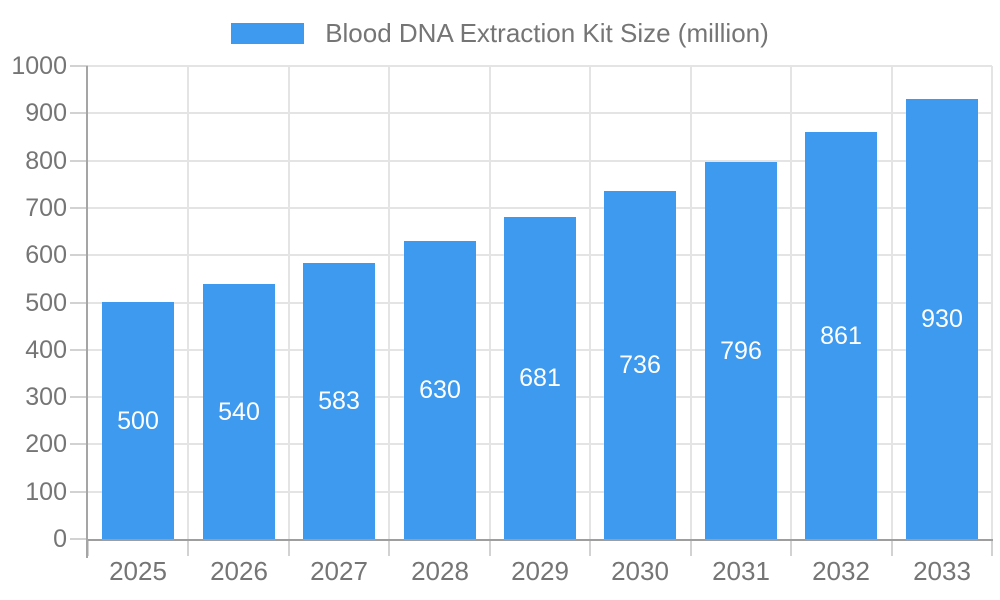  I want to click on bar-value-label: 796, so click(741, 350).